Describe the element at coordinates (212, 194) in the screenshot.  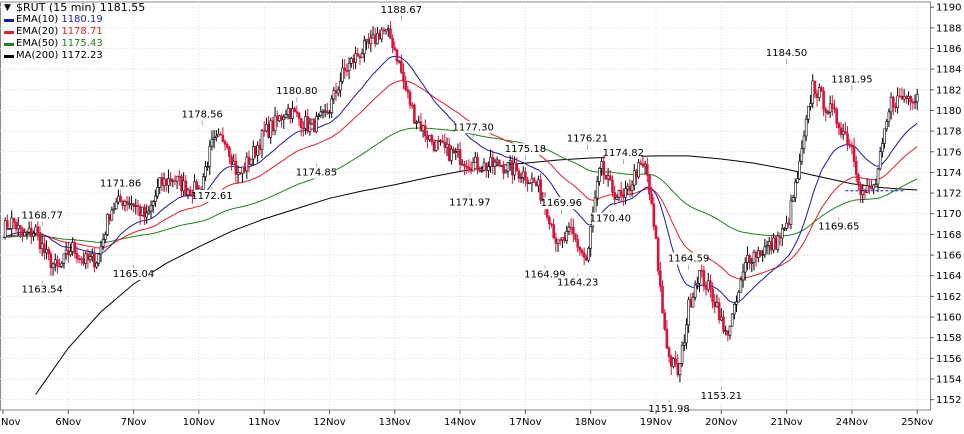
I see `price-annotation: 1172.61` at that location.